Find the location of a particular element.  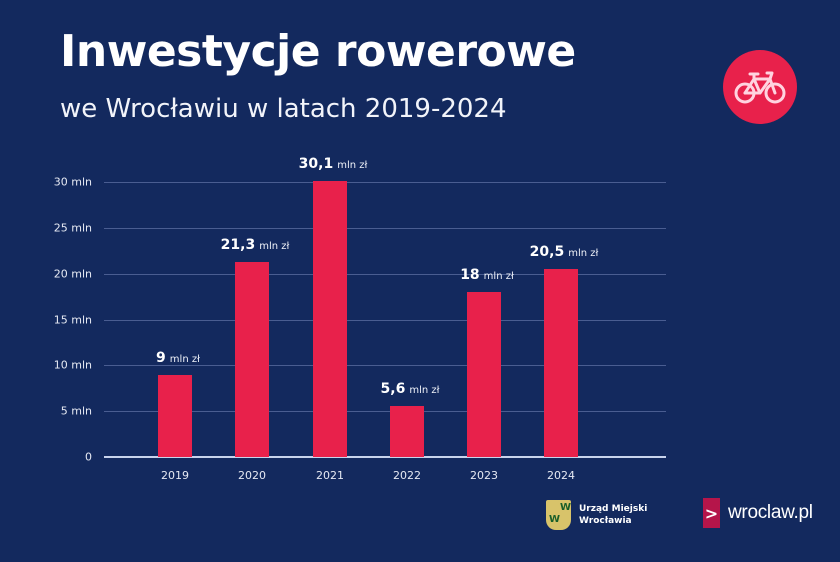

bar-2020 is located at coordinates (252, 359).